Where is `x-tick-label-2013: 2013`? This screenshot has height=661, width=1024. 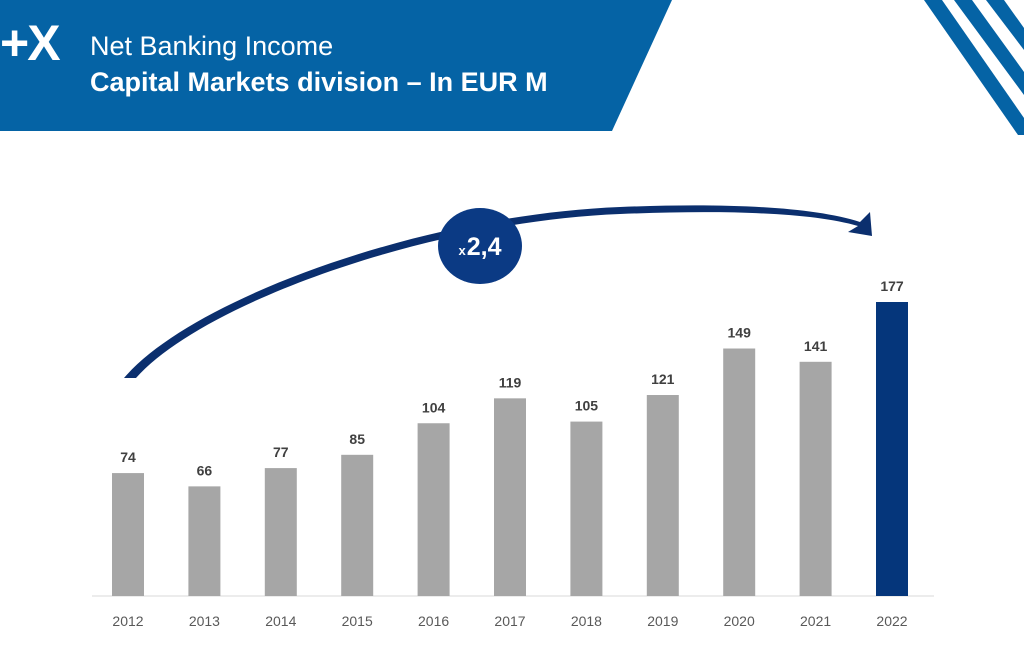
x-tick-label-2013: 2013 is located at coordinates (204, 621).